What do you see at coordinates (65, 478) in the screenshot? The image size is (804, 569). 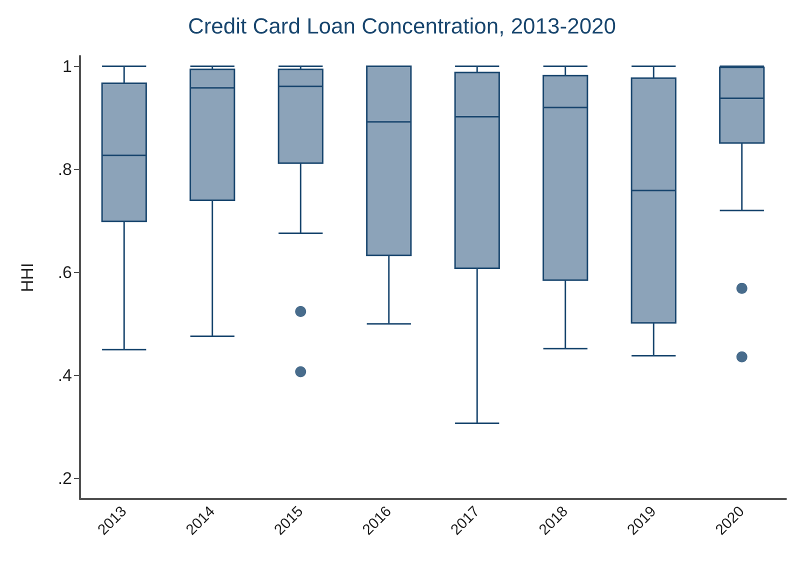 I see `y-tick-label: .2` at bounding box center [65, 478].